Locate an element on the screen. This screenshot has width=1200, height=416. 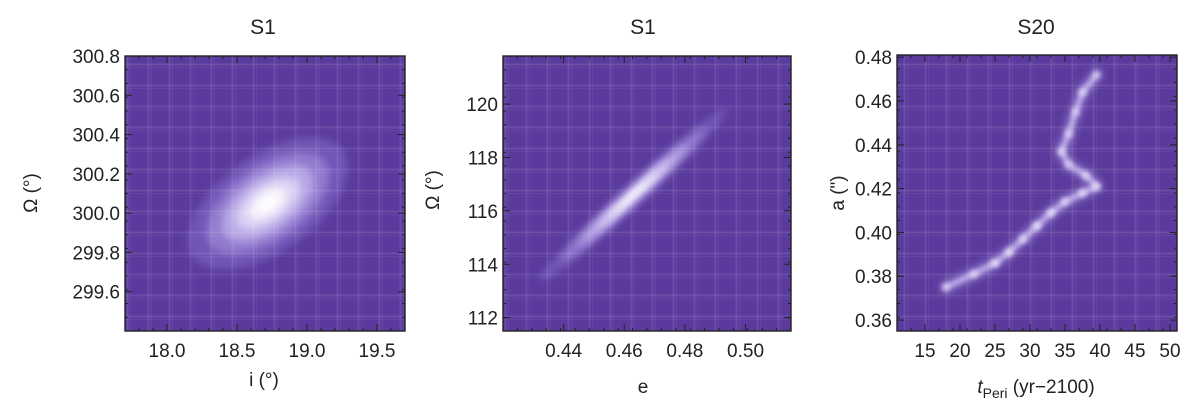
x-tick-label: 20 is located at coordinates (959, 351).